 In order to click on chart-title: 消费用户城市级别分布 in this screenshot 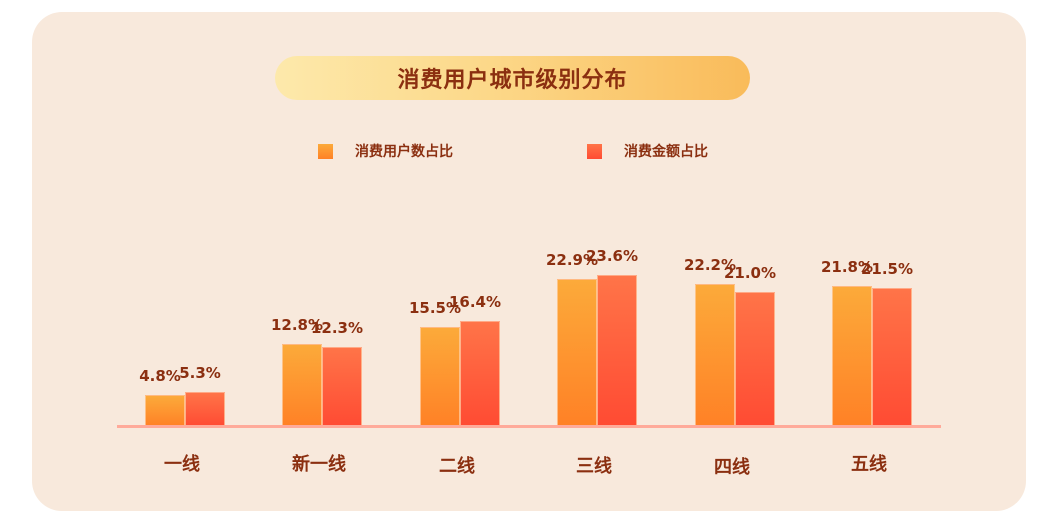, I will do `click(512, 80)`.